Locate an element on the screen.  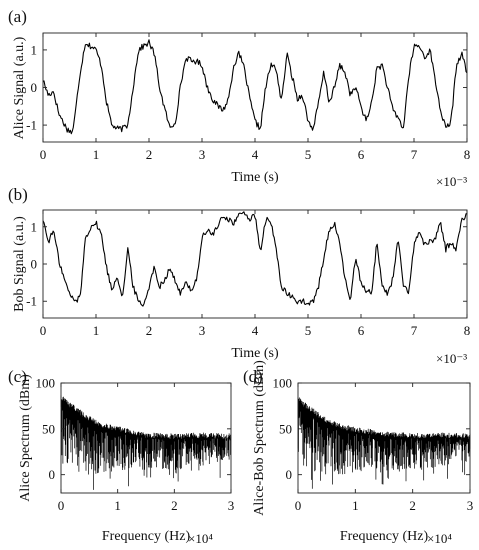
panel-label: (d) is located at coordinates (253, 376).